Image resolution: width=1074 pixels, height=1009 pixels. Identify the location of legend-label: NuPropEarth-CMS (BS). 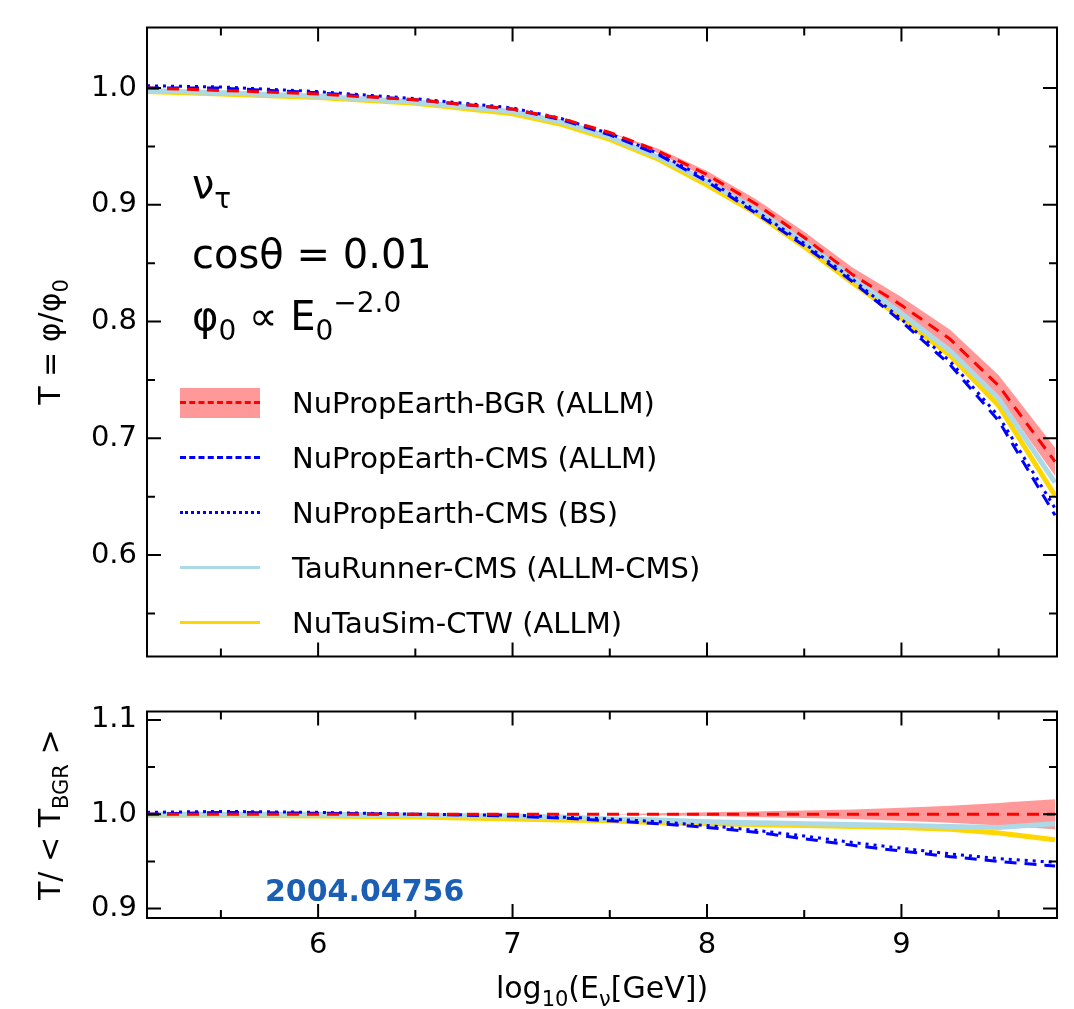
(455, 512).